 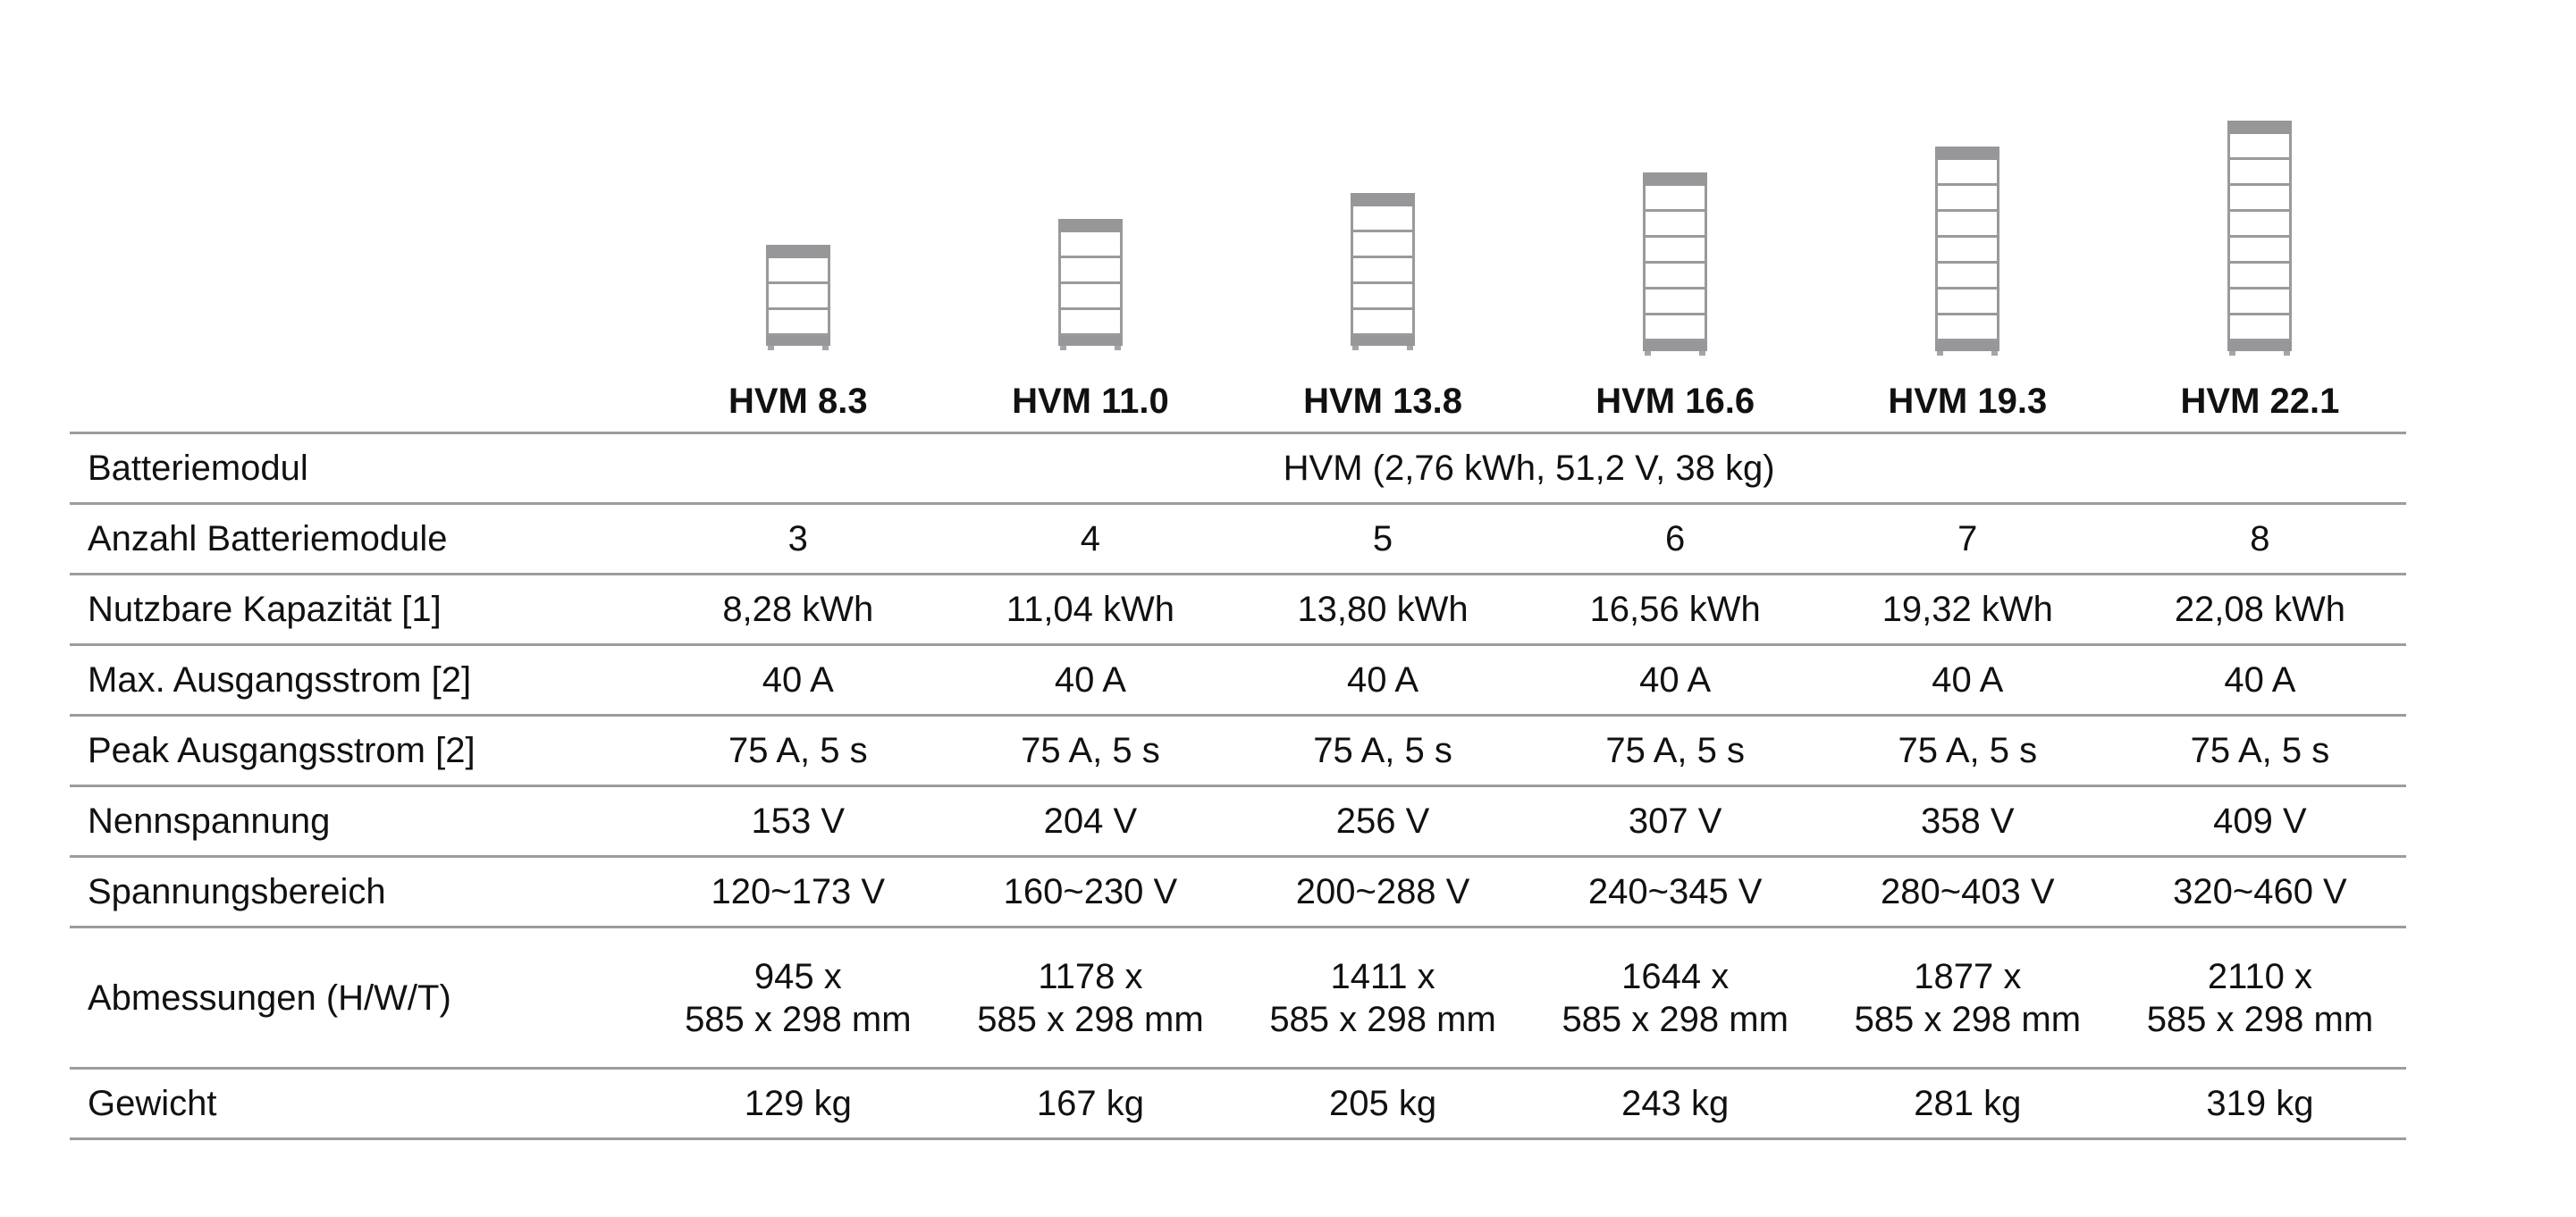 I want to click on value-cell: 2110 x 585 x 298 mm, so click(x=2260, y=998).